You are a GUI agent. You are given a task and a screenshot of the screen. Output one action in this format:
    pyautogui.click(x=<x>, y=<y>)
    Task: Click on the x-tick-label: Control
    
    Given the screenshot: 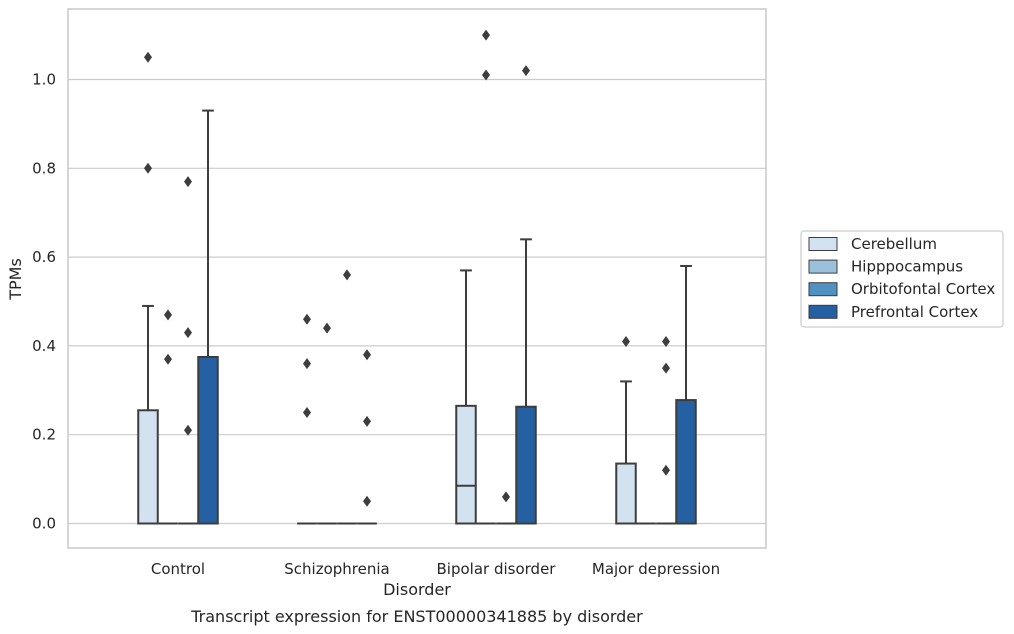 What is the action you would take?
    pyautogui.click(x=178, y=569)
    